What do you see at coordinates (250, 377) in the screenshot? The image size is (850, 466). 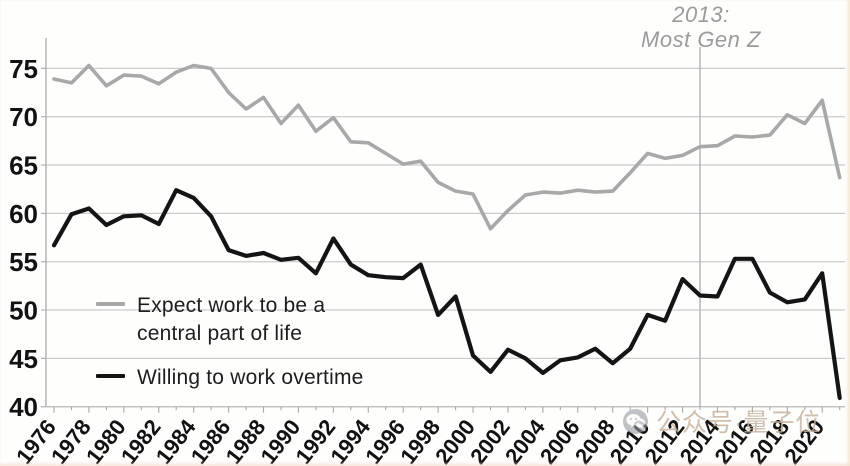 I see `legend-label: Willing to work overtime` at bounding box center [250, 377].